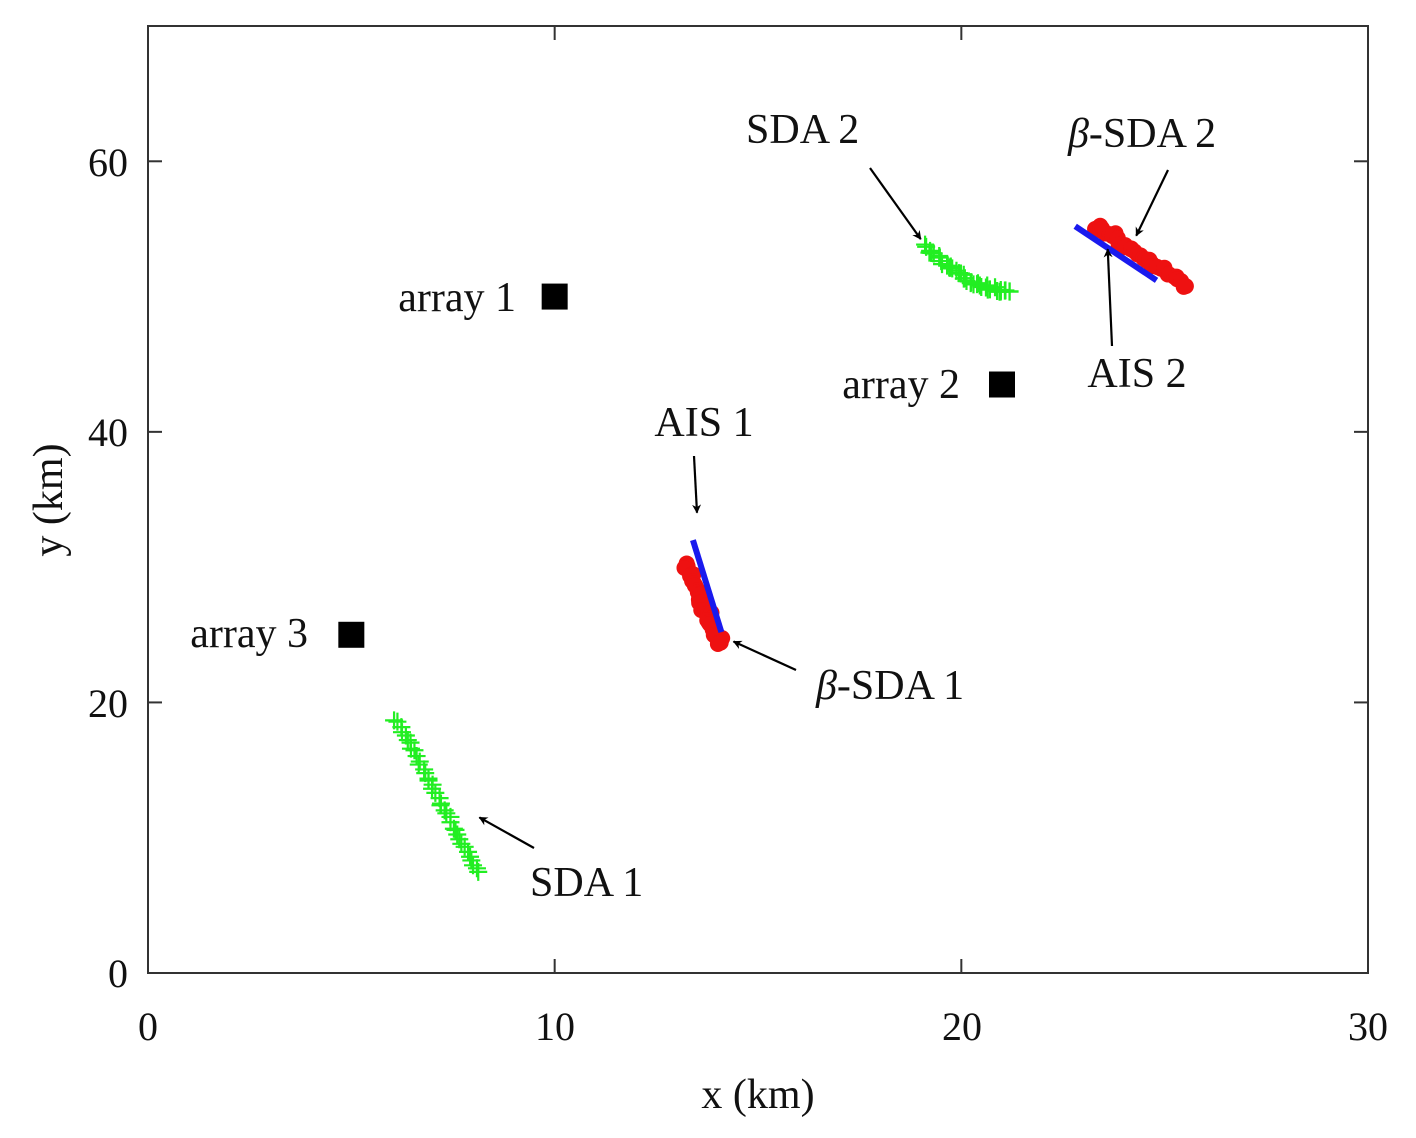  What do you see at coordinates (108, 703) in the screenshot?
I see `y-tick-label-20: 20` at bounding box center [108, 703].